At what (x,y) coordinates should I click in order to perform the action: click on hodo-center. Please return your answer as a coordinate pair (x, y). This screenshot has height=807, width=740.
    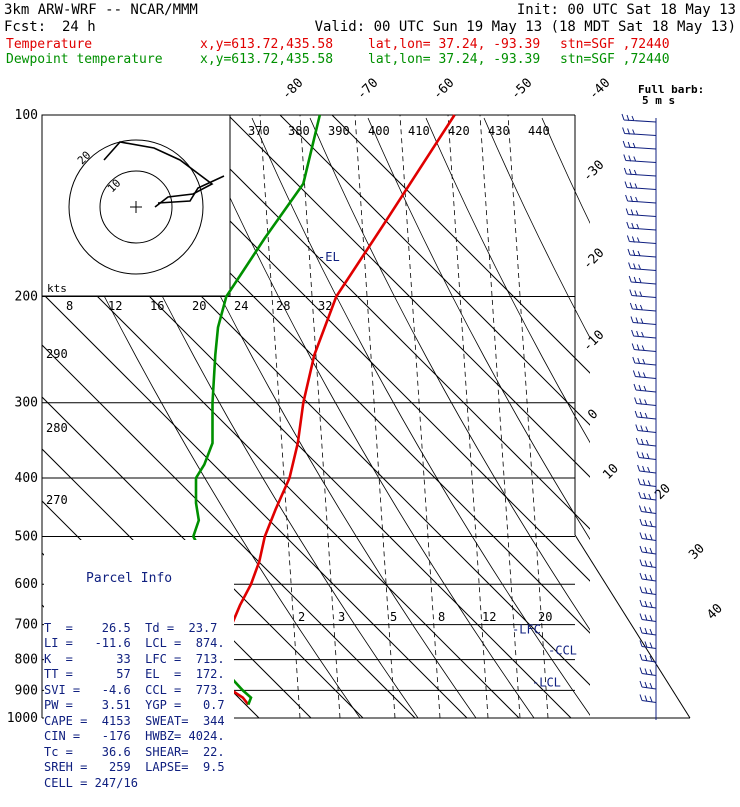
    Looking at the image, I should click on (136, 207).